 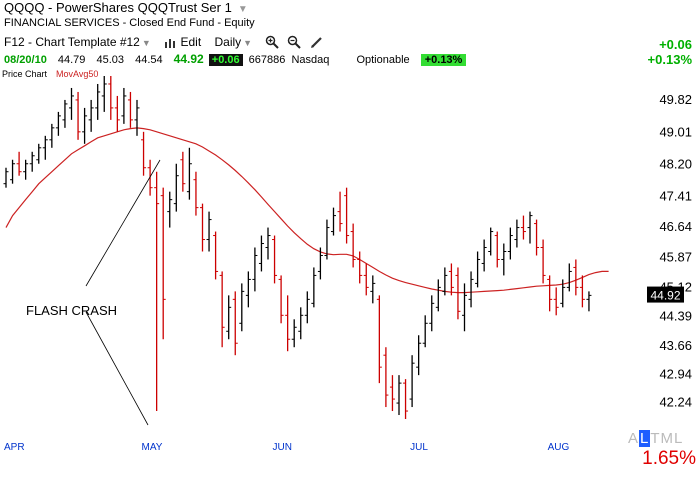 What do you see at coordinates (118, 7) in the screenshot?
I see `symbol-title: QQQQ - PowerShares QQQTrust Ser 1` at bounding box center [118, 7].